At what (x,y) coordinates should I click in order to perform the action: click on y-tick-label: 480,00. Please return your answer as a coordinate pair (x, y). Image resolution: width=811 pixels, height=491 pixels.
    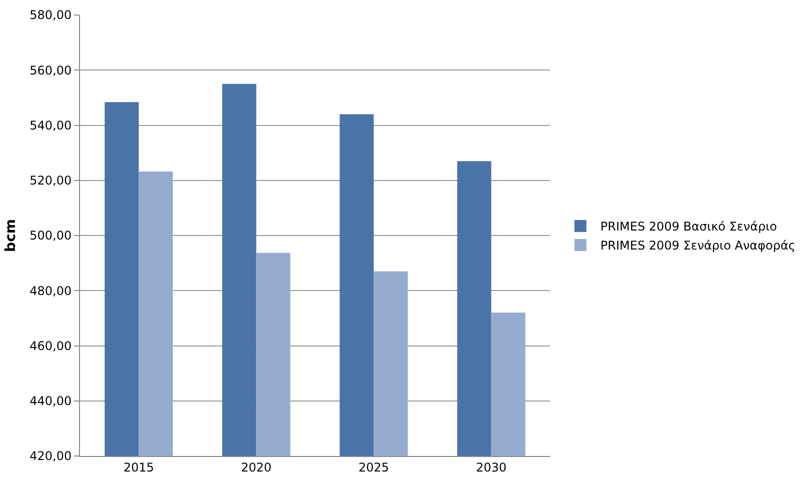
    Looking at the image, I should click on (51, 291).